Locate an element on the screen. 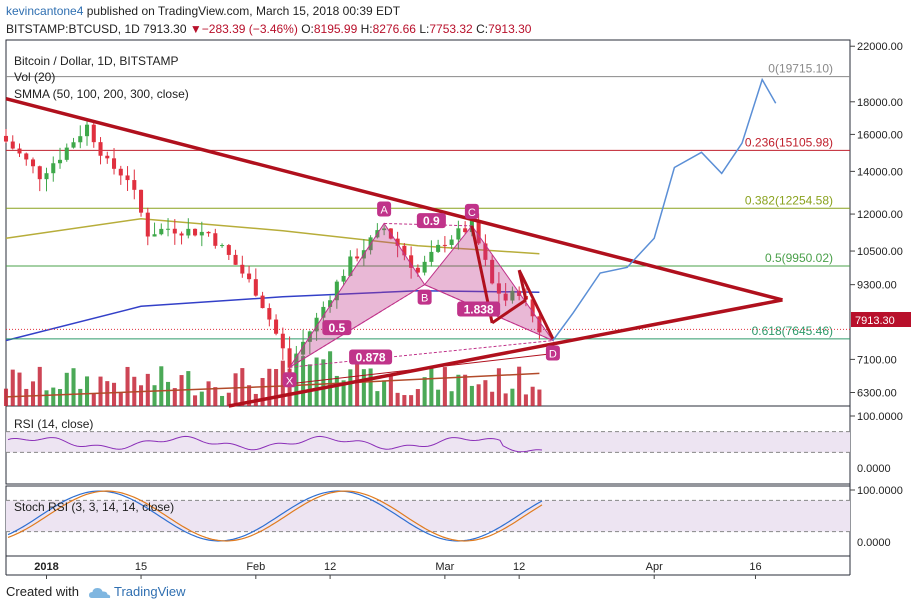 The image size is (913, 611). last-price-tag is located at coordinates (881, 319).